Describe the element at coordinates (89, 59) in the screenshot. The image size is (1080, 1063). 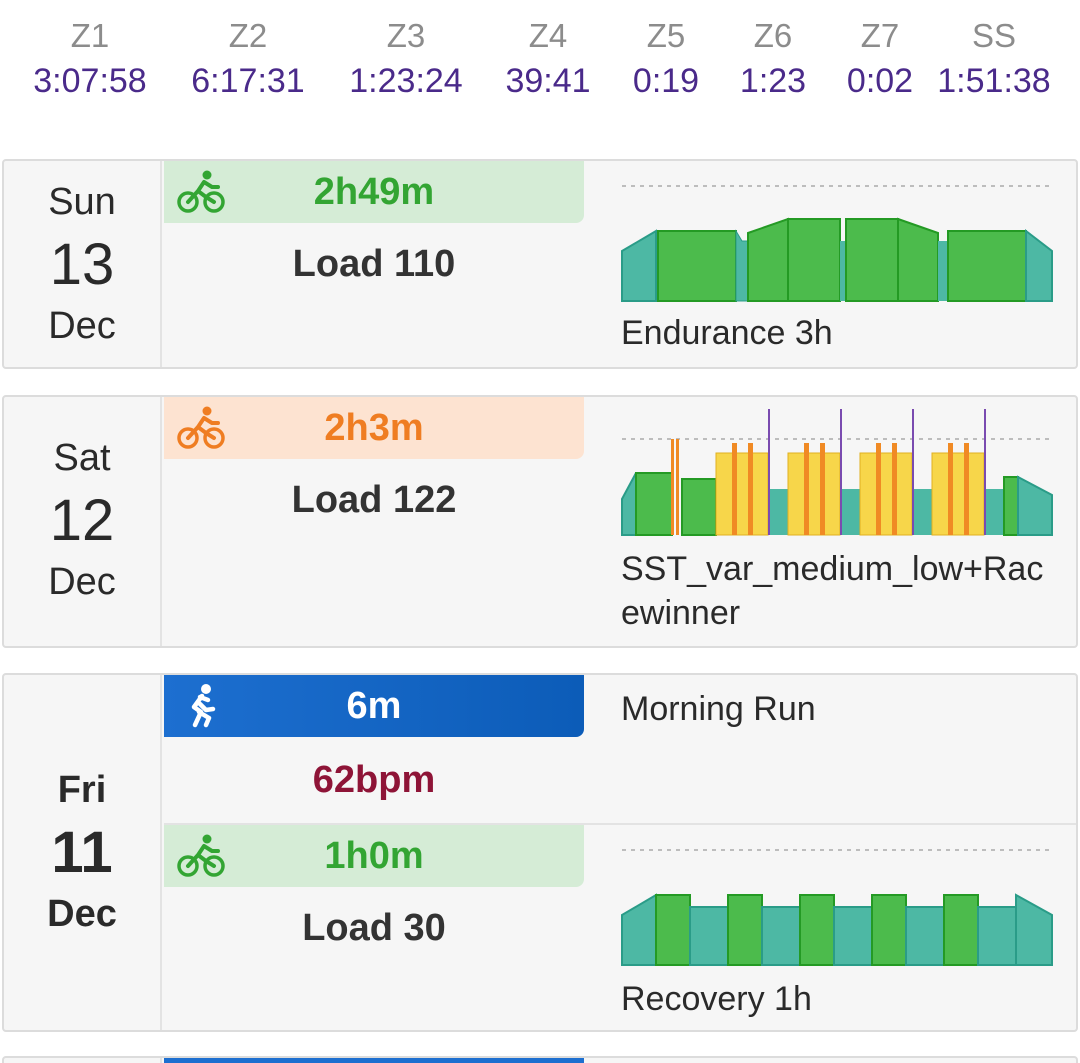
I see `zone-z1: Z1 3:07:58` at that location.